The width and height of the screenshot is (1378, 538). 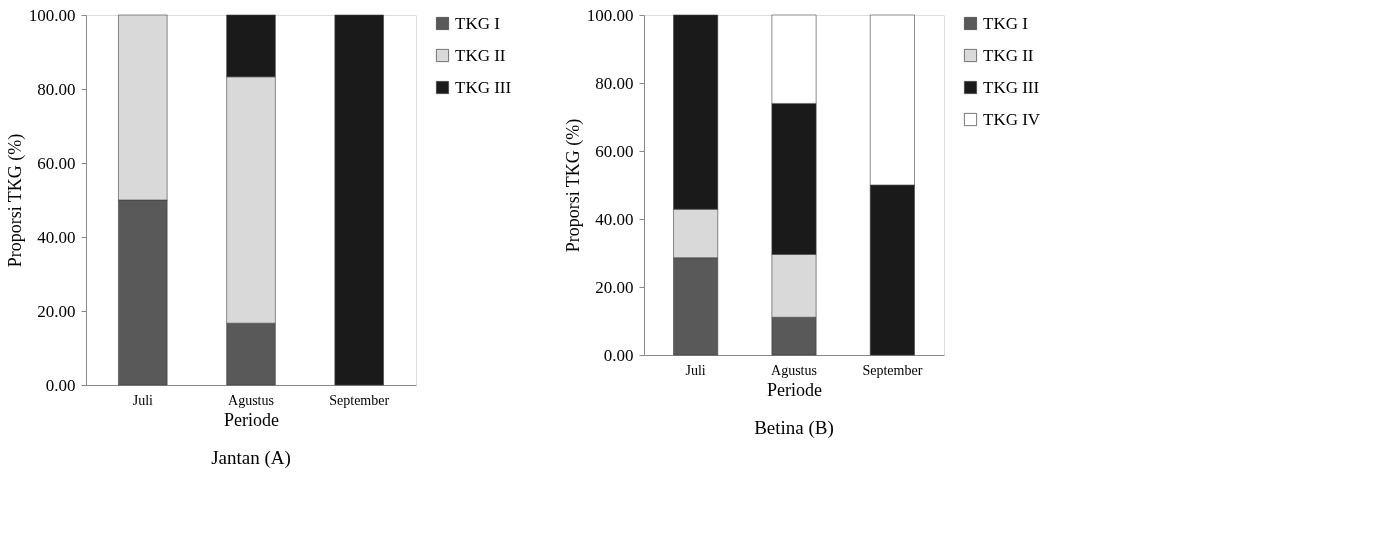 I want to click on text: Betina (B), so click(x=794, y=428).